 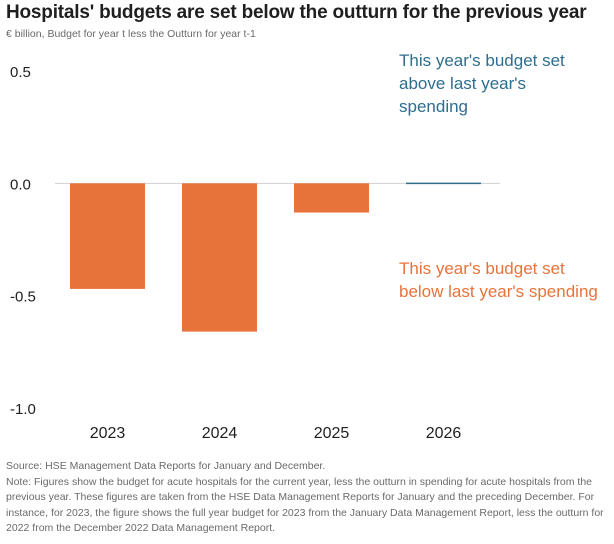 I want to click on y-tick-label: 0.0, so click(x=20, y=184).